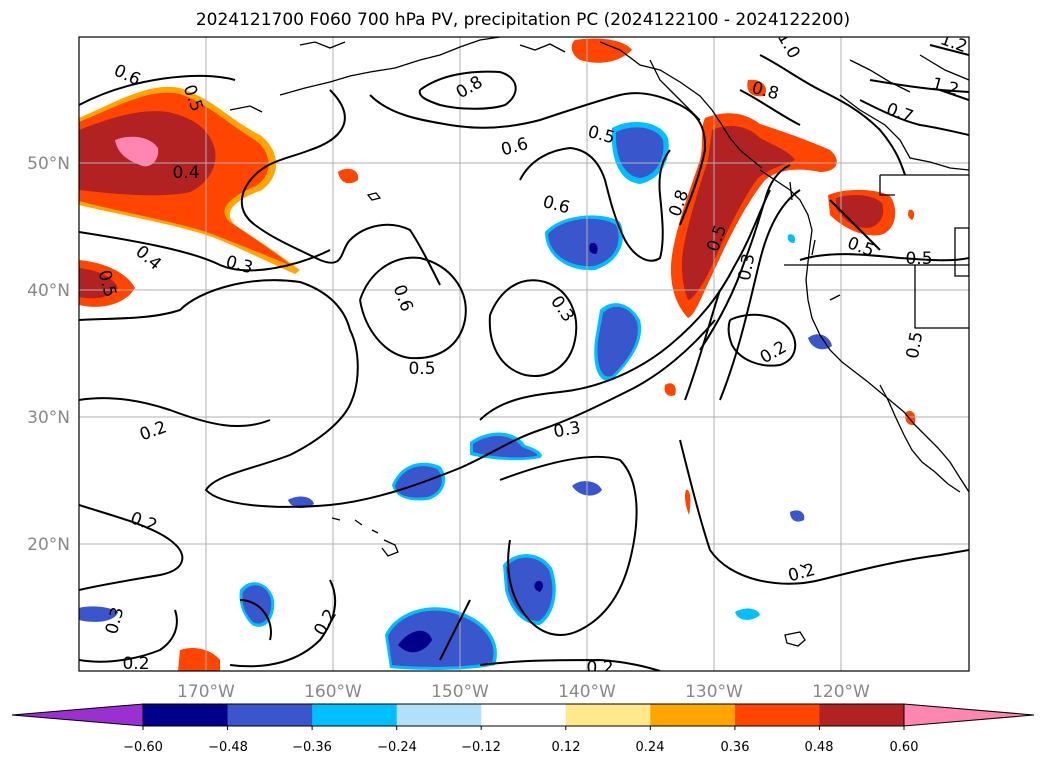  What do you see at coordinates (77, 715) in the screenshot?
I see `colorbar-extend-low` at bounding box center [77, 715].